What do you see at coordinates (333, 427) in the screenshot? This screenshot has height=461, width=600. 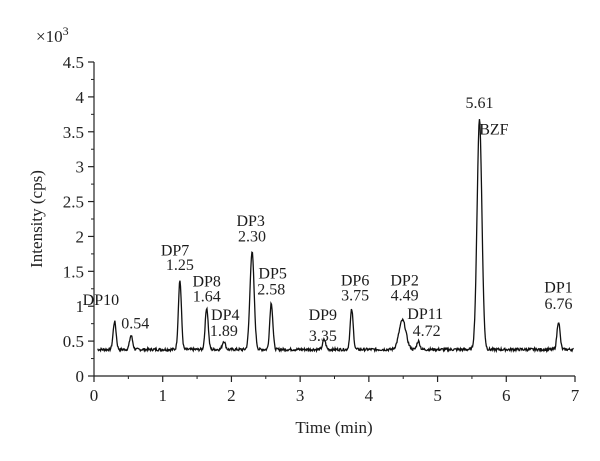 I see `x-axis-label: Time (min)` at bounding box center [333, 427].